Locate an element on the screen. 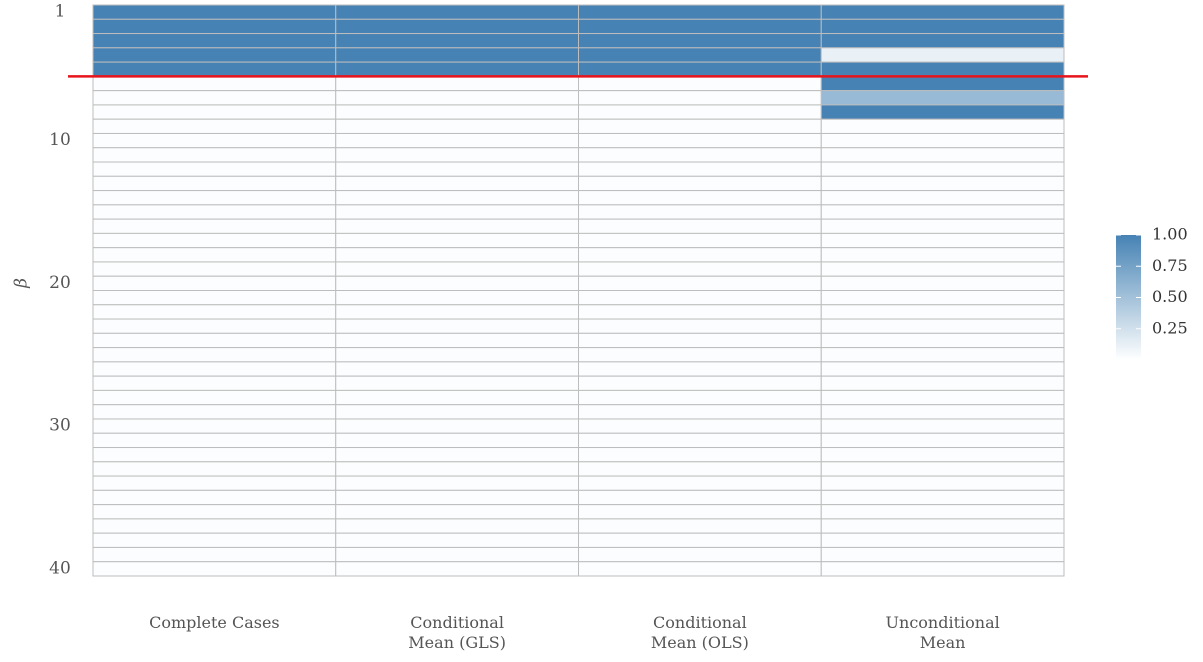 The width and height of the screenshot is (1203, 662). colorbar-label: 1.00 is located at coordinates (1170, 234).